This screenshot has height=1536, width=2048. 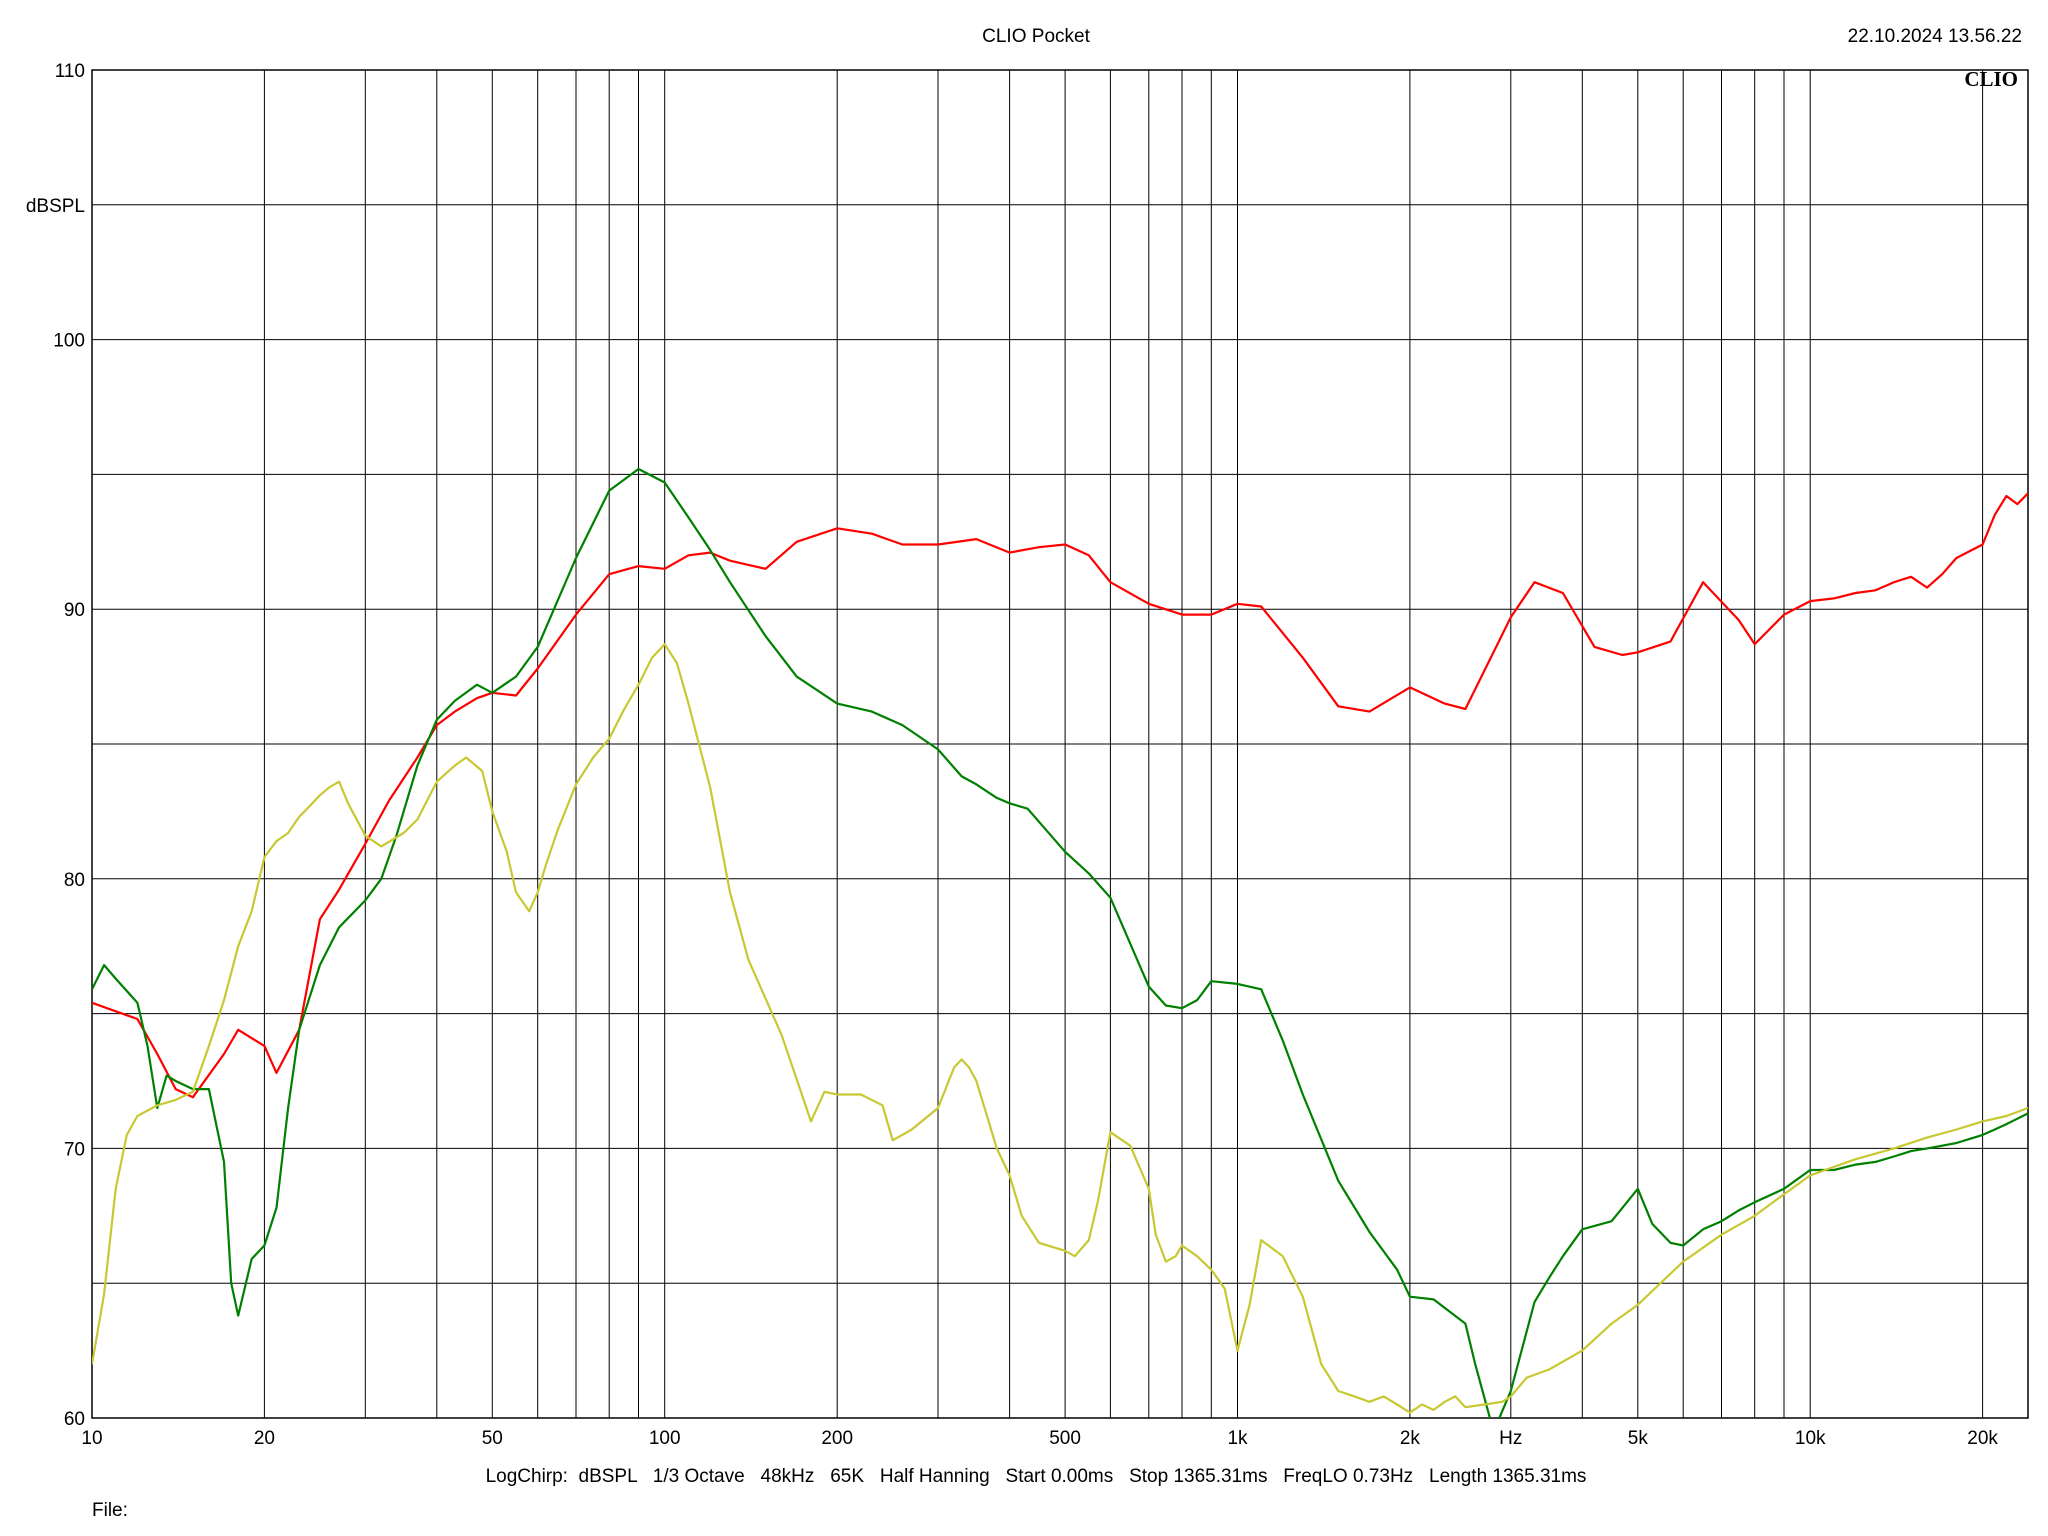 What do you see at coordinates (74, 1149) in the screenshot?
I see `y-tick-label: 70` at bounding box center [74, 1149].